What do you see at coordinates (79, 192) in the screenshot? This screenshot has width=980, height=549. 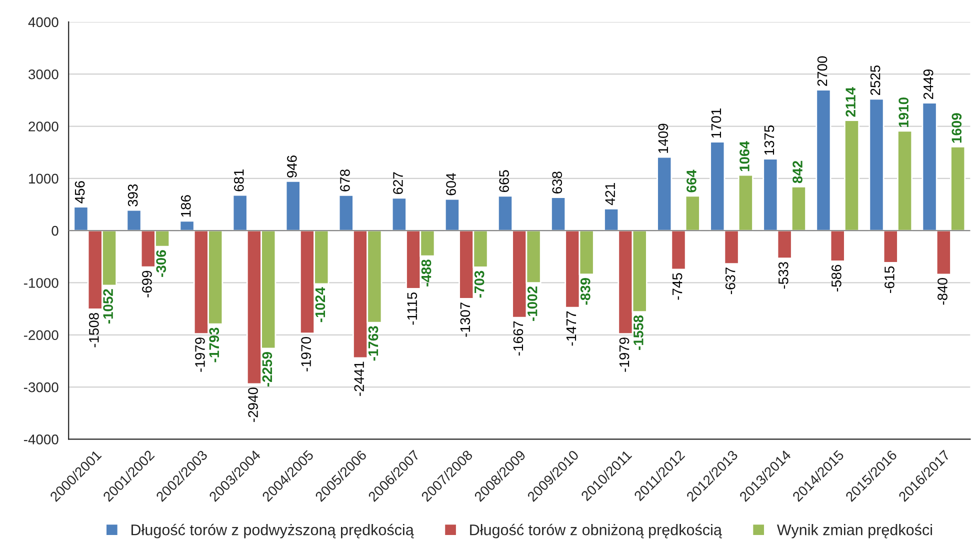 I see `data-label: 456` at bounding box center [79, 192].